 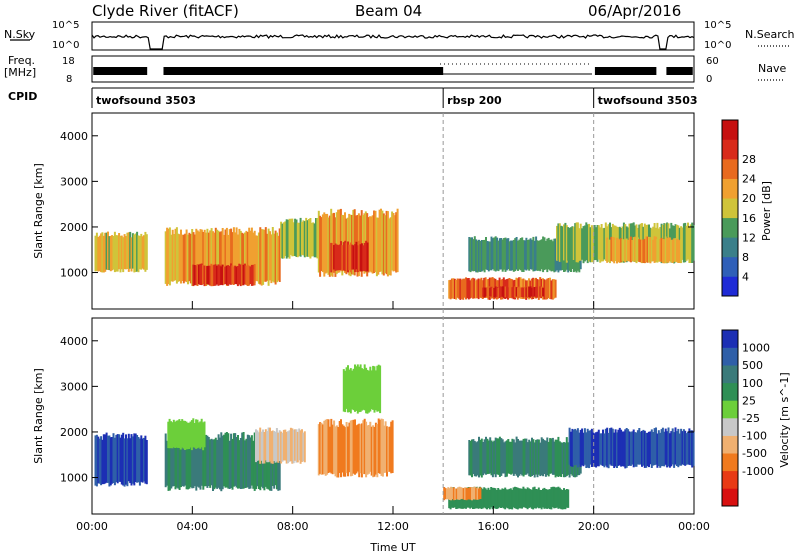 I want to click on cpid-segment-label-0: twofsound 3503, so click(x=146, y=100).